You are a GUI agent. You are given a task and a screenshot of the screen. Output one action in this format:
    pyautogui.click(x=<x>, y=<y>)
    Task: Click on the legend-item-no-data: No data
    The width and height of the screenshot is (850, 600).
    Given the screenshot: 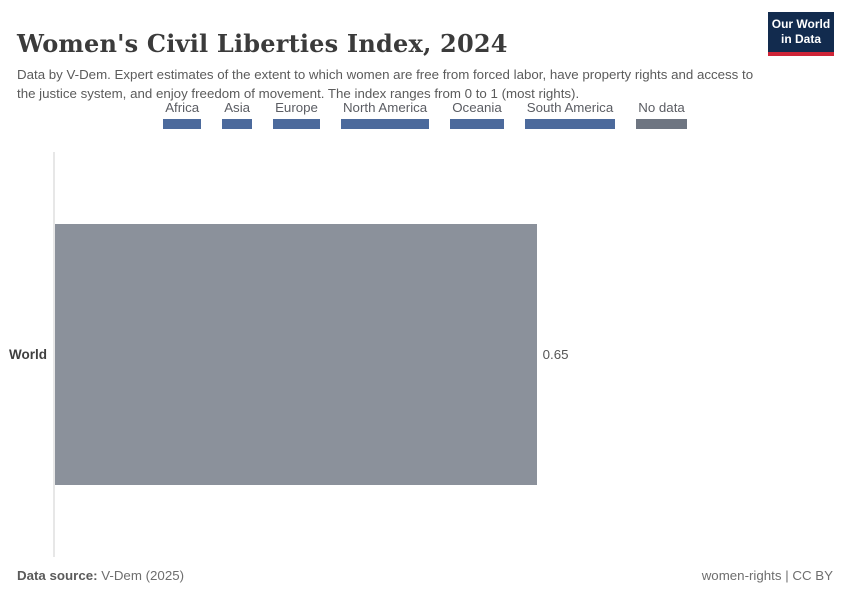 What is the action you would take?
    pyautogui.click(x=661, y=114)
    